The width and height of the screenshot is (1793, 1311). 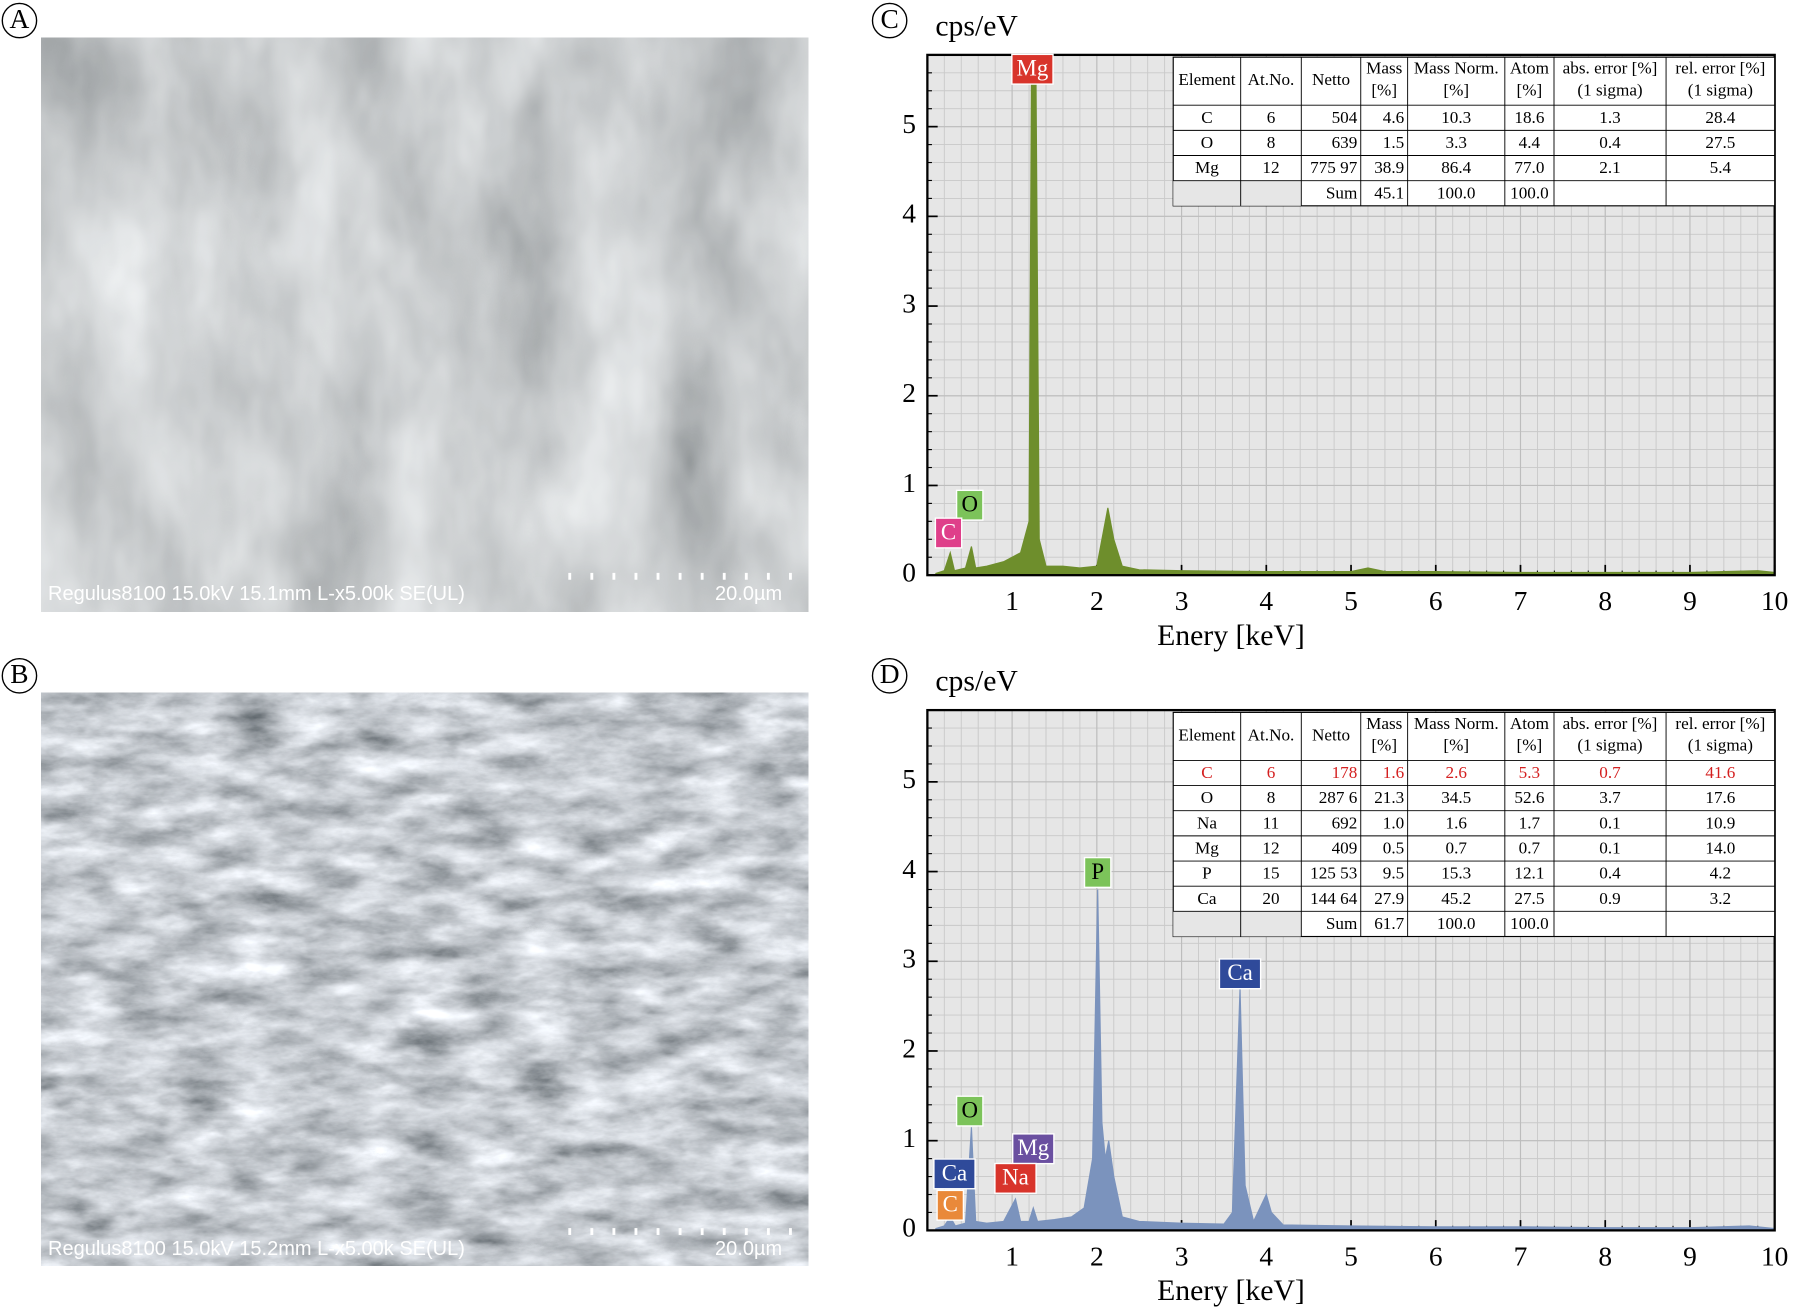 What do you see at coordinates (1457, 772) in the screenshot?
I see `table-cell: 2.6` at bounding box center [1457, 772].